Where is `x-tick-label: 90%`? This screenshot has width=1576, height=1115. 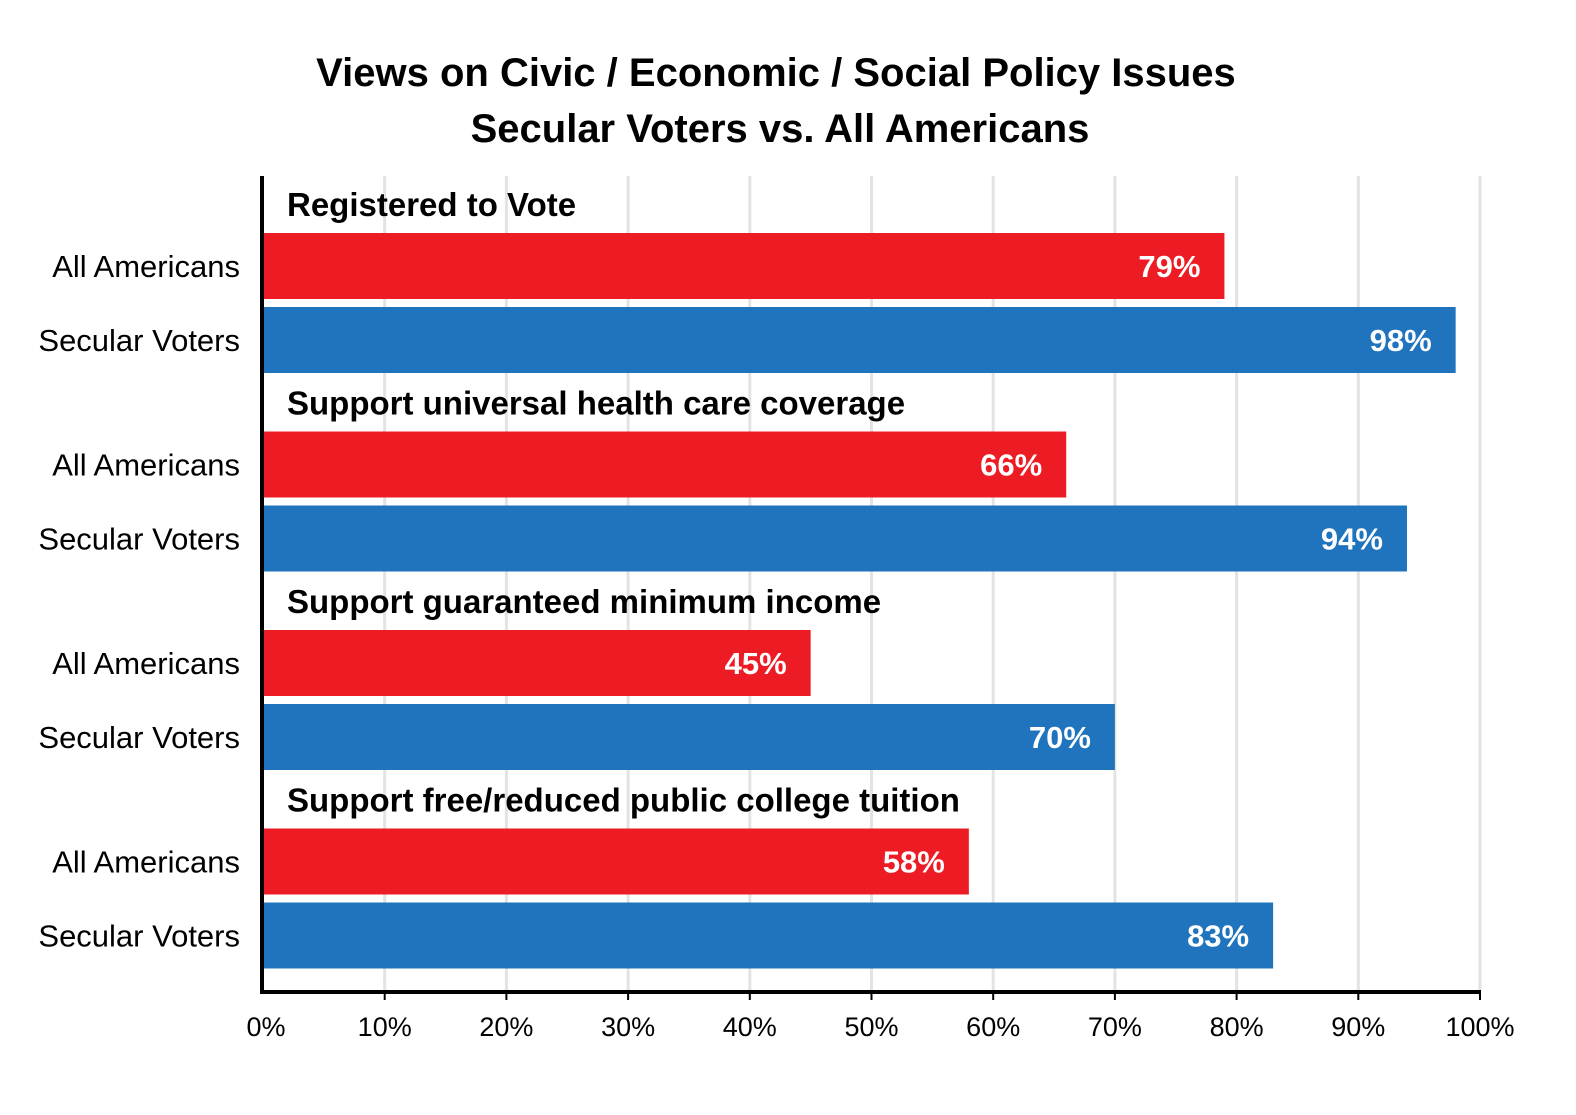
x-tick-label: 90% is located at coordinates (1358, 1027).